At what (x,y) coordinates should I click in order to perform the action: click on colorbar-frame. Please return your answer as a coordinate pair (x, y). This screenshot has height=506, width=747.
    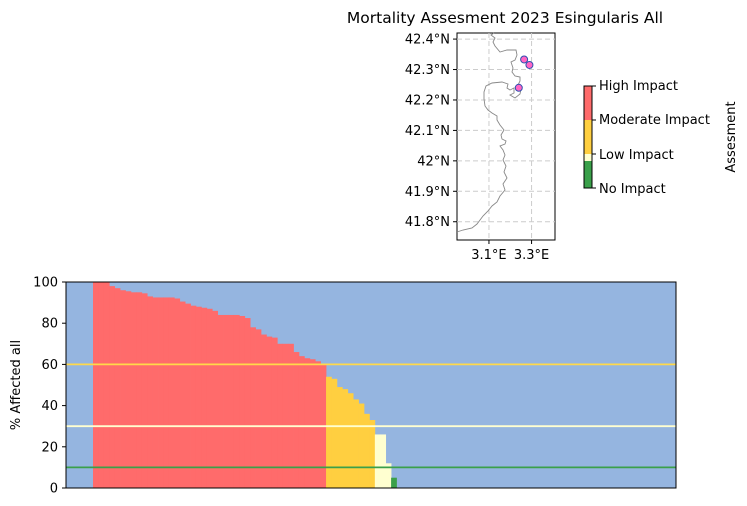
    Looking at the image, I should click on (588, 137).